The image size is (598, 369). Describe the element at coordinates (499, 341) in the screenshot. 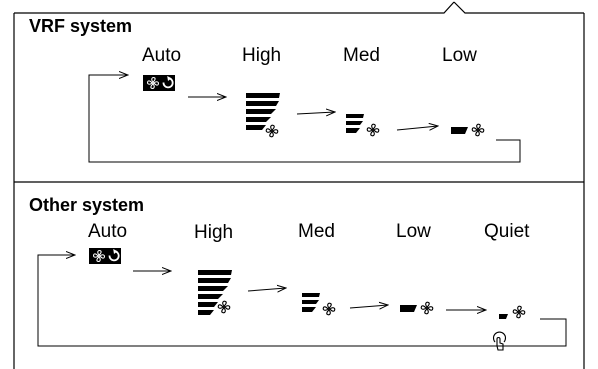

I see `hand-press-icon` at that location.